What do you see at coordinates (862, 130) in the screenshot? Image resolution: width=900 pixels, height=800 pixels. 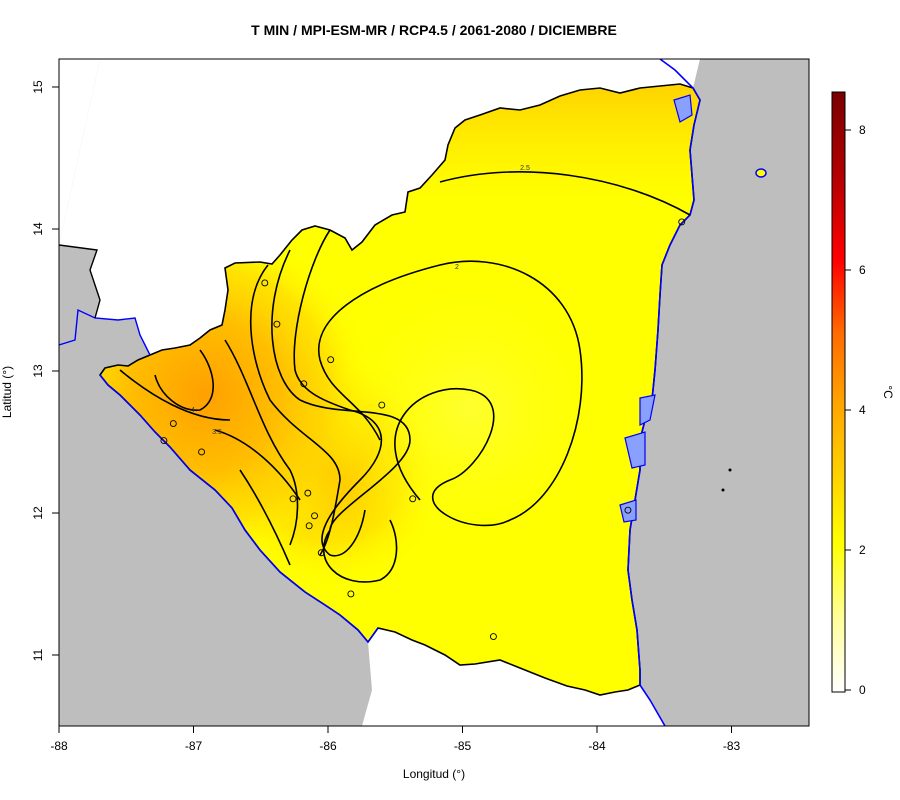 I see `colorbar-tick-label: 8` at bounding box center [862, 130].